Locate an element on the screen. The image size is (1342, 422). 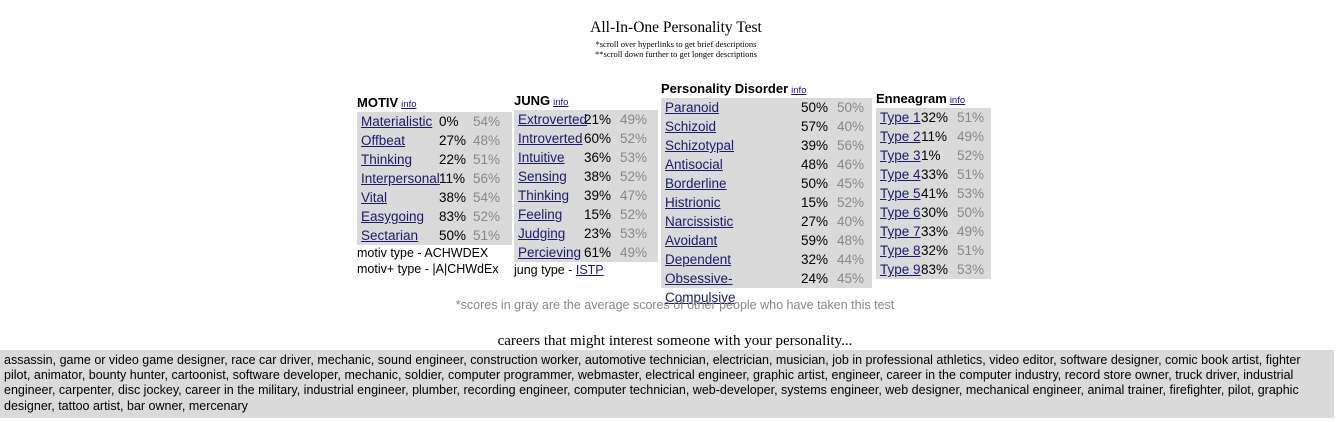
score-value: 60% is located at coordinates (598, 138).